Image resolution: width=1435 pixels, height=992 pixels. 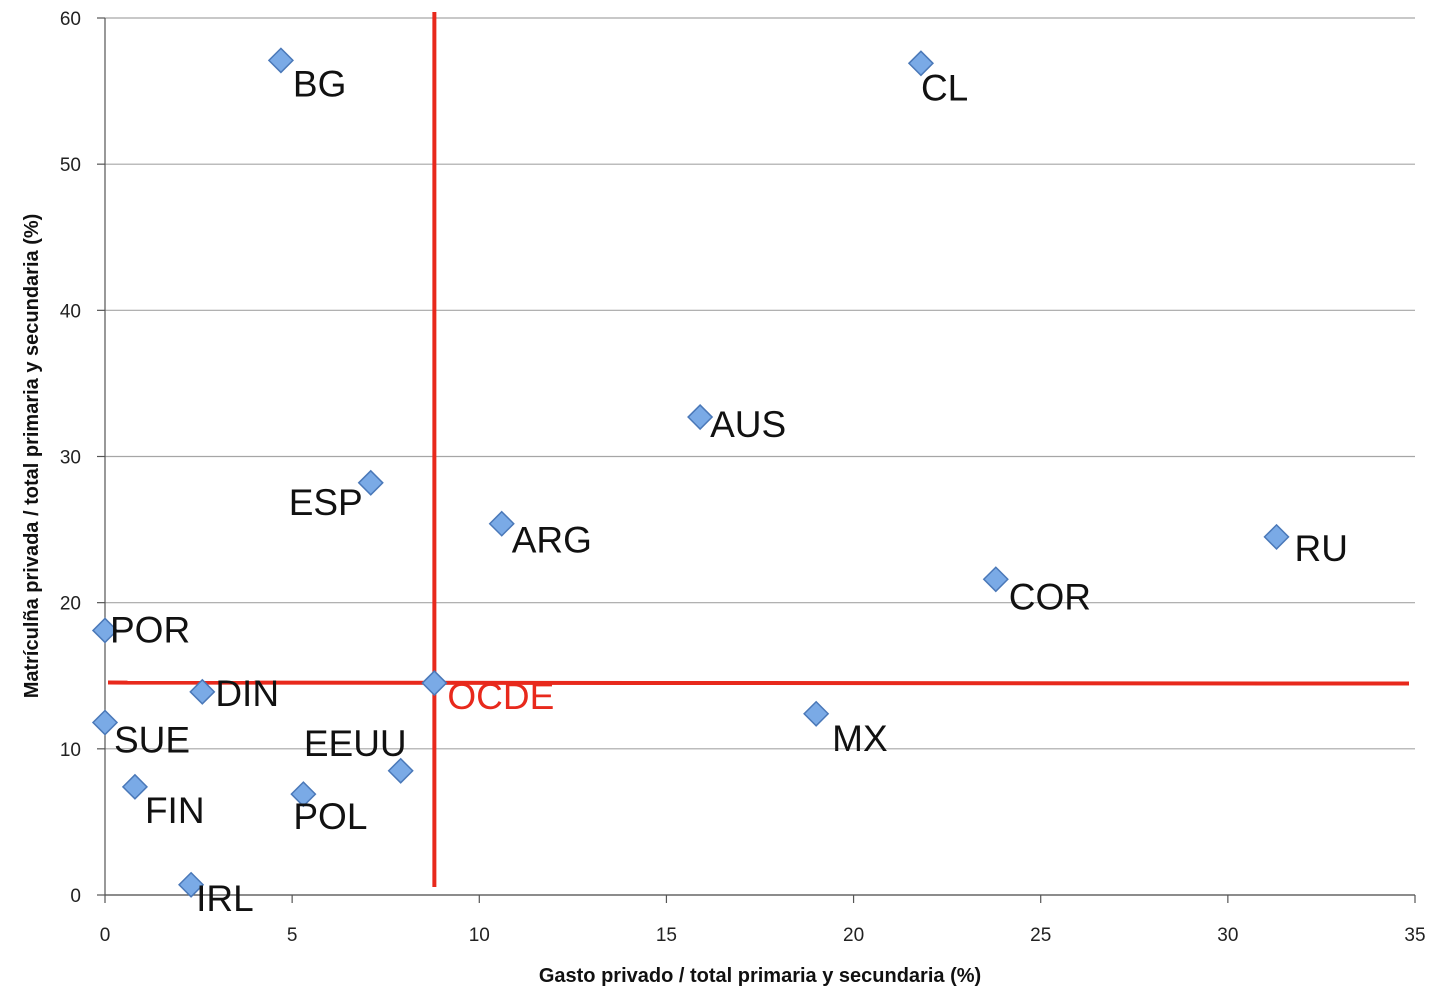 What do you see at coordinates (666, 935) in the screenshot?
I see `x-tick-label: 15` at bounding box center [666, 935].